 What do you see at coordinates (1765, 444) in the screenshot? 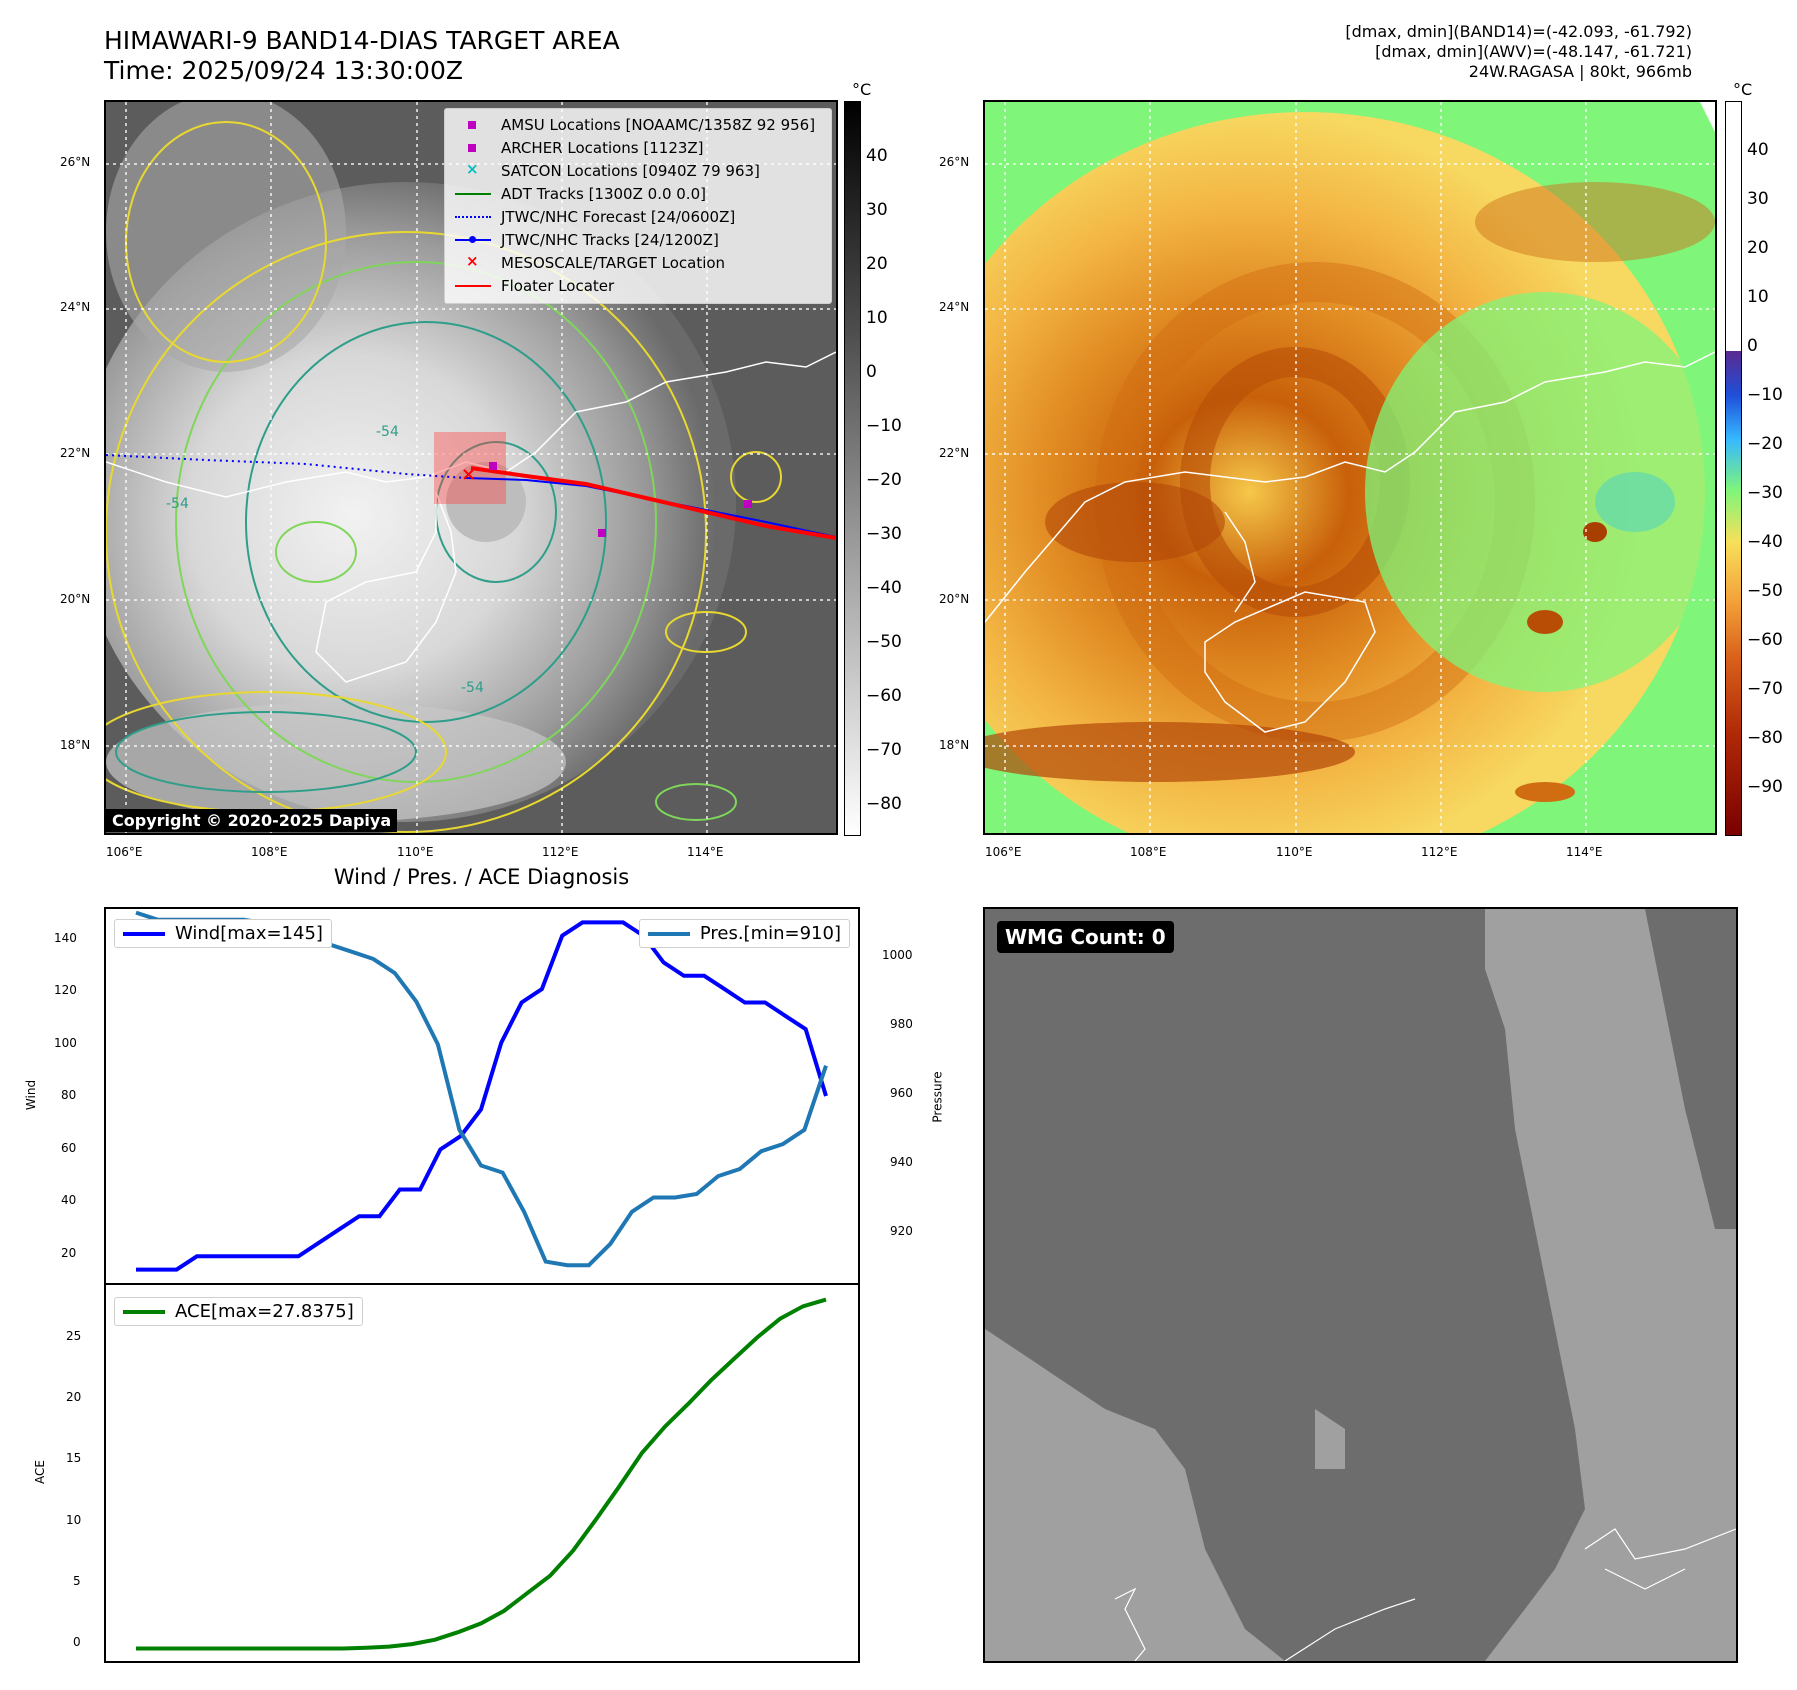
I see `right-cb-tick: −20` at bounding box center [1765, 444].